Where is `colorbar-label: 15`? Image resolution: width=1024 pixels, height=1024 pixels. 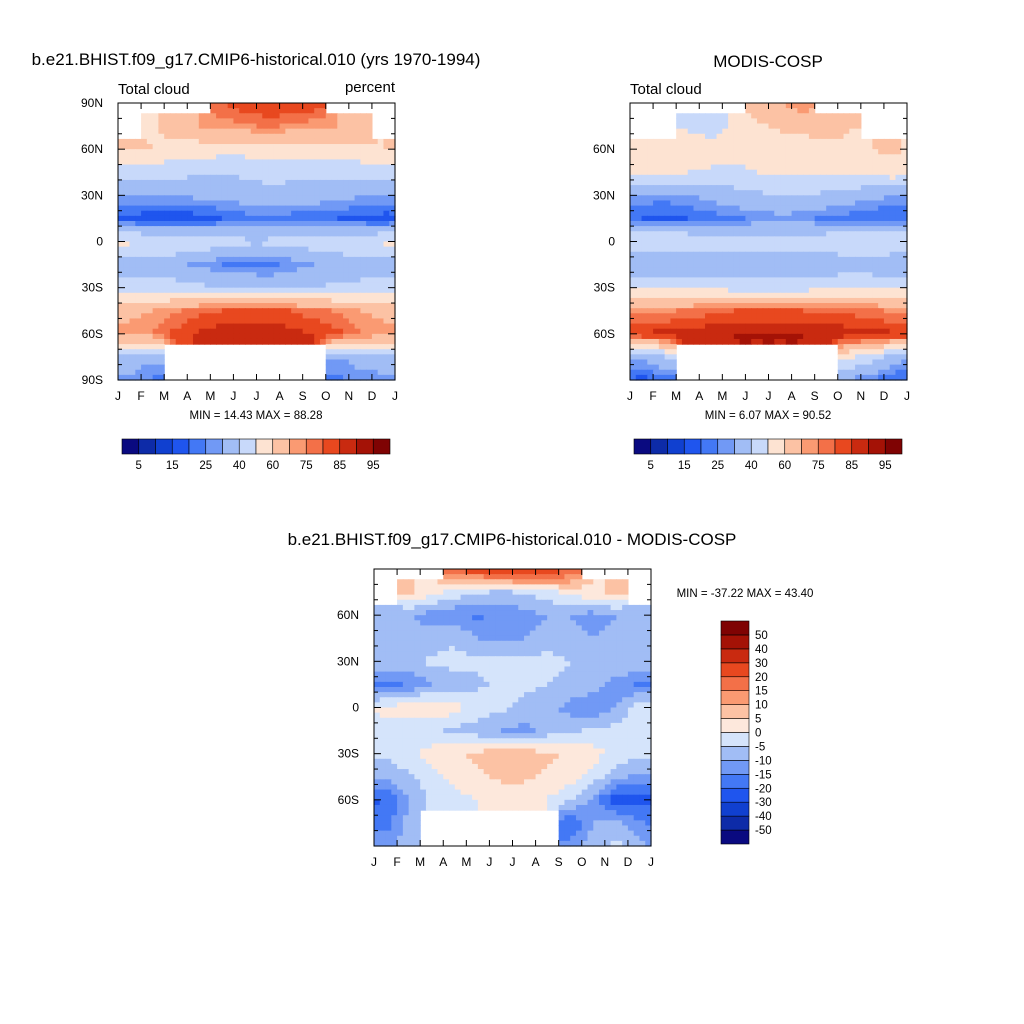
colorbar-label: 15 is located at coordinates (172, 466).